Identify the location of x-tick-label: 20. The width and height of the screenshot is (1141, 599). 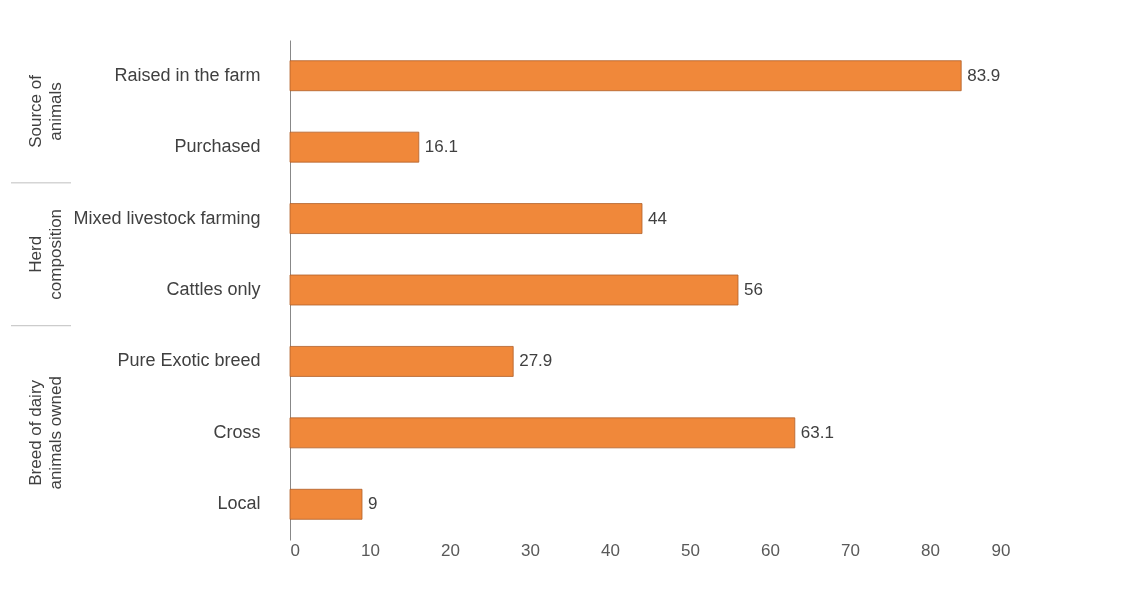
(450, 550).